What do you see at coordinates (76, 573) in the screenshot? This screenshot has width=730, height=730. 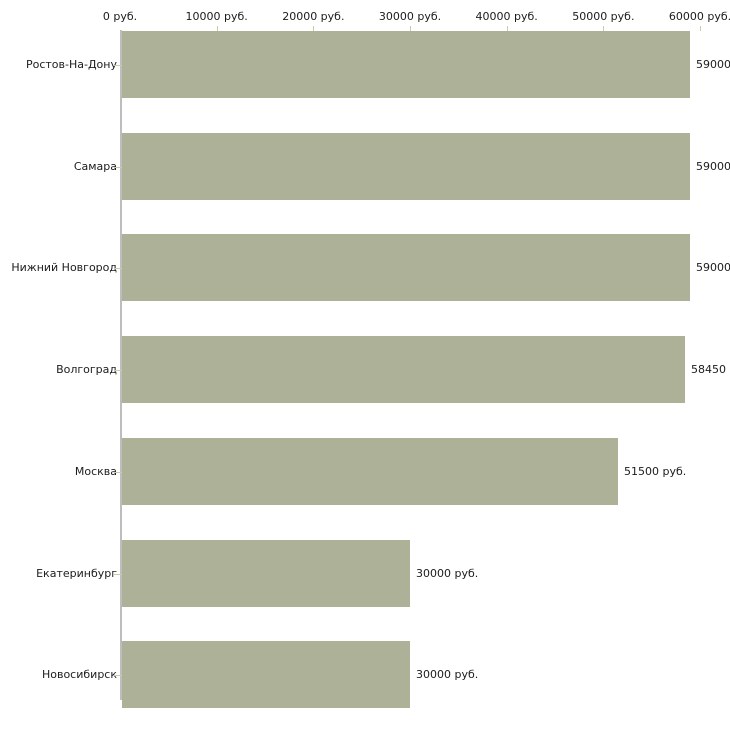 I see `category-label: Екатеринбург` at bounding box center [76, 573].